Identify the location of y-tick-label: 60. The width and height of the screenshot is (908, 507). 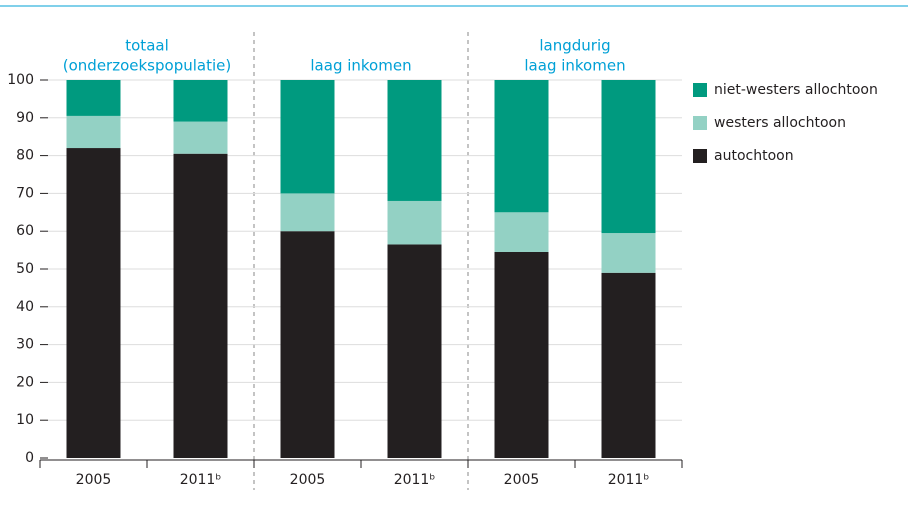
(25, 231).